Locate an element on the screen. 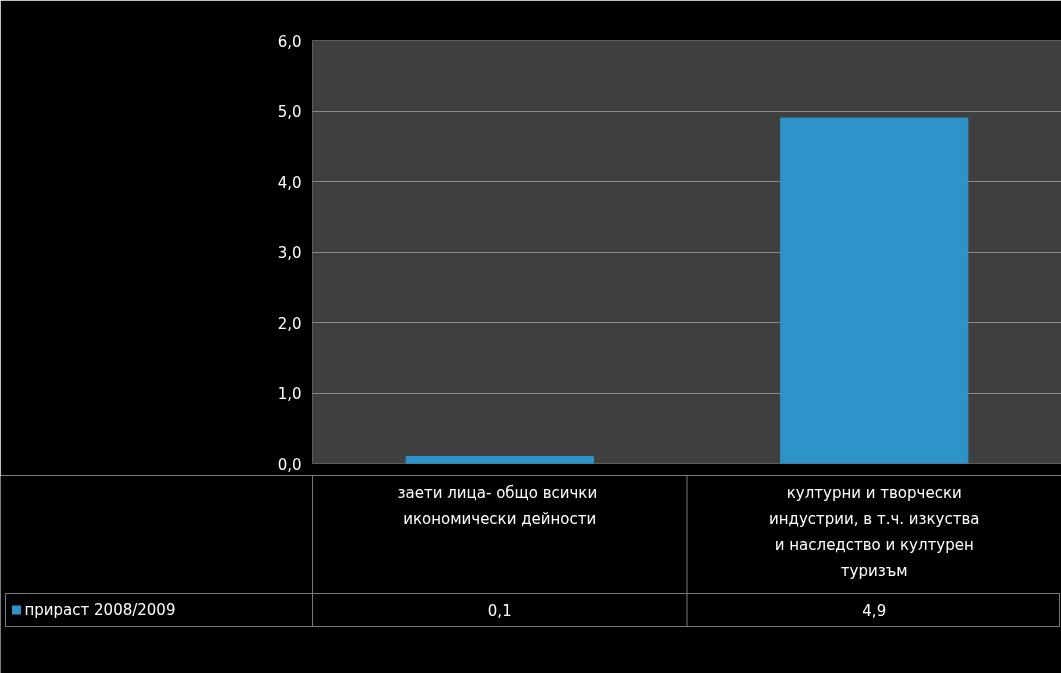 The image size is (1061, 673). x-tick-label: културни и творчески индустрии, в т.ч. изкуства и наследство и културен туризъм is located at coordinates (874, 531).